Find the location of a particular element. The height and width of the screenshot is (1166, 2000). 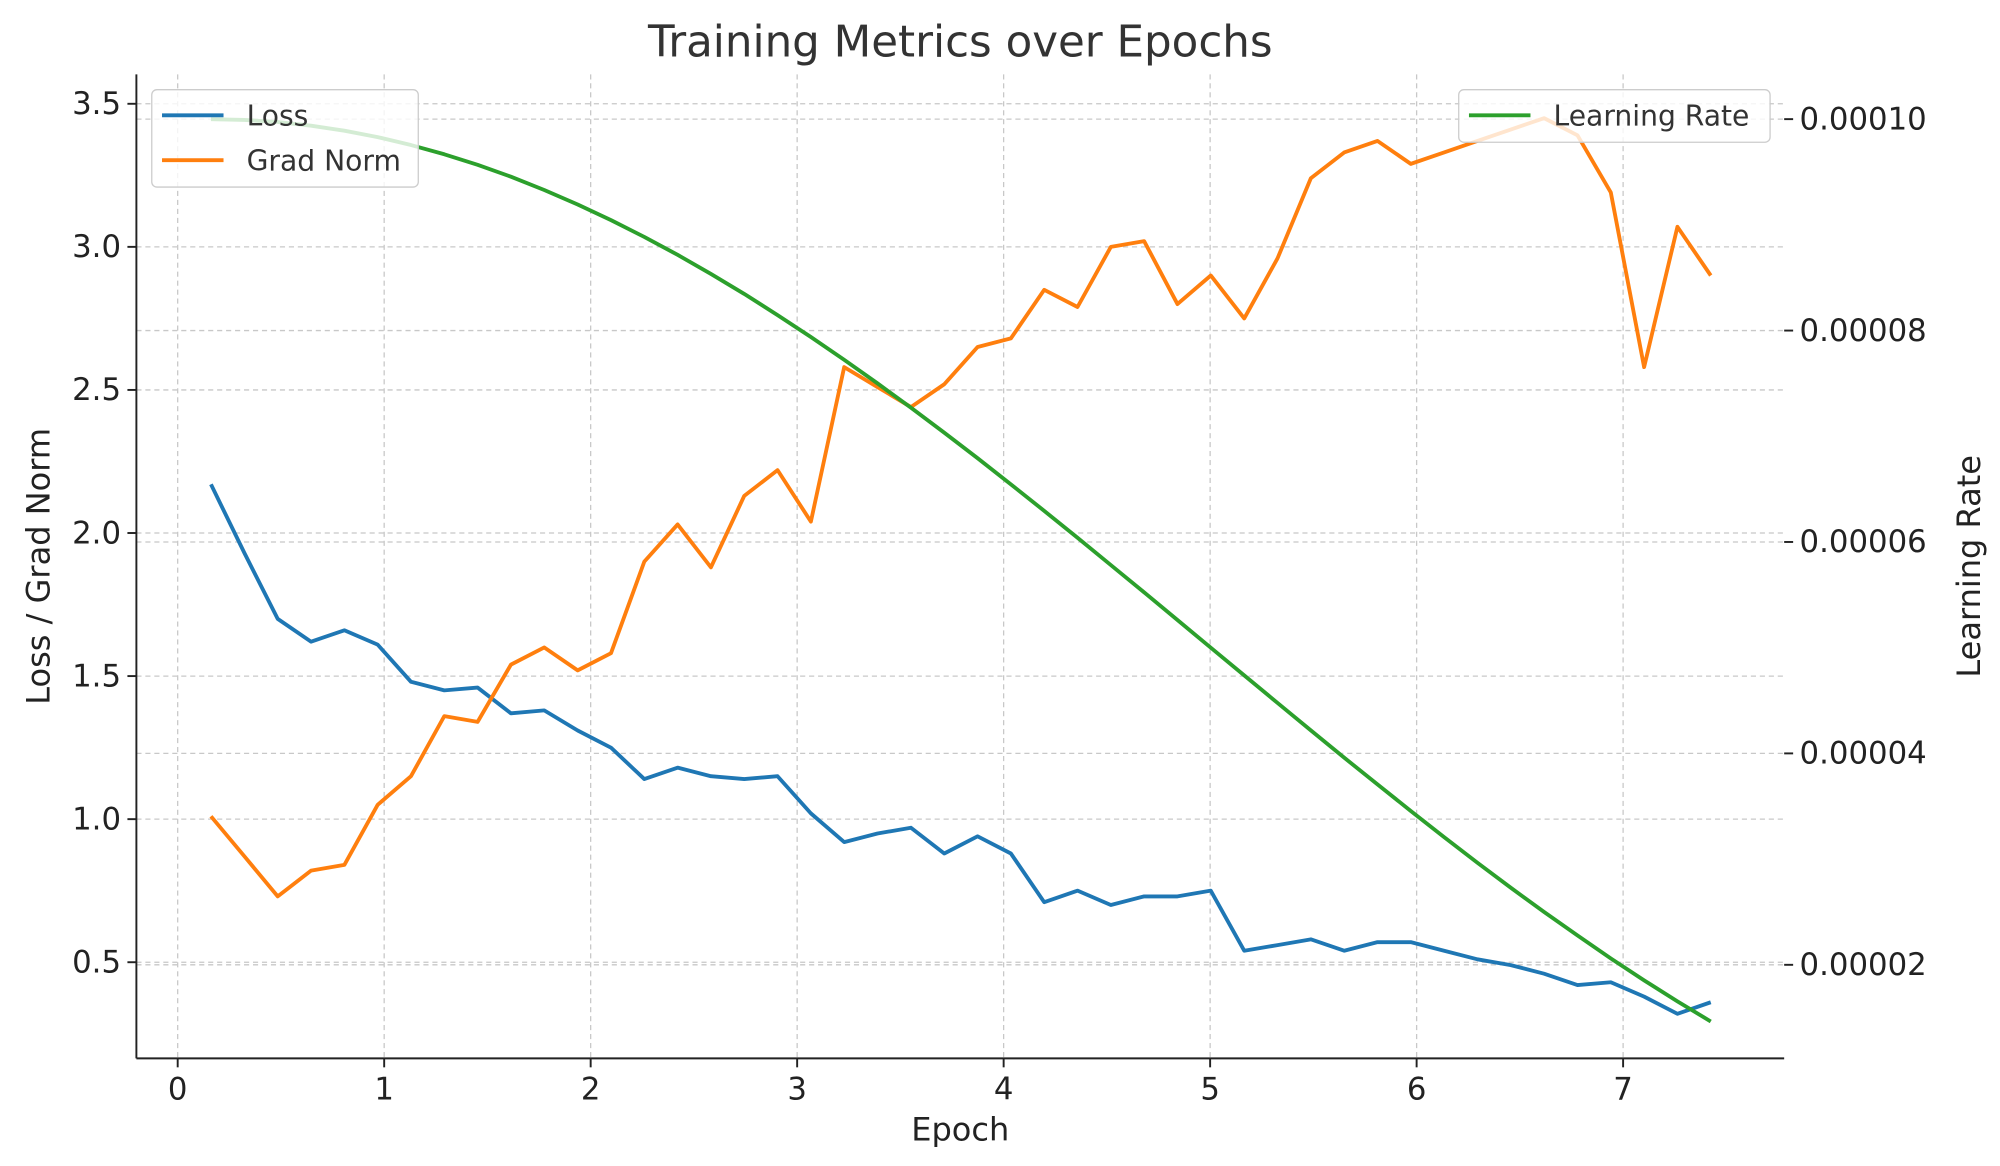

y2-tick-label: 0.00004 is located at coordinates (1863, 754).